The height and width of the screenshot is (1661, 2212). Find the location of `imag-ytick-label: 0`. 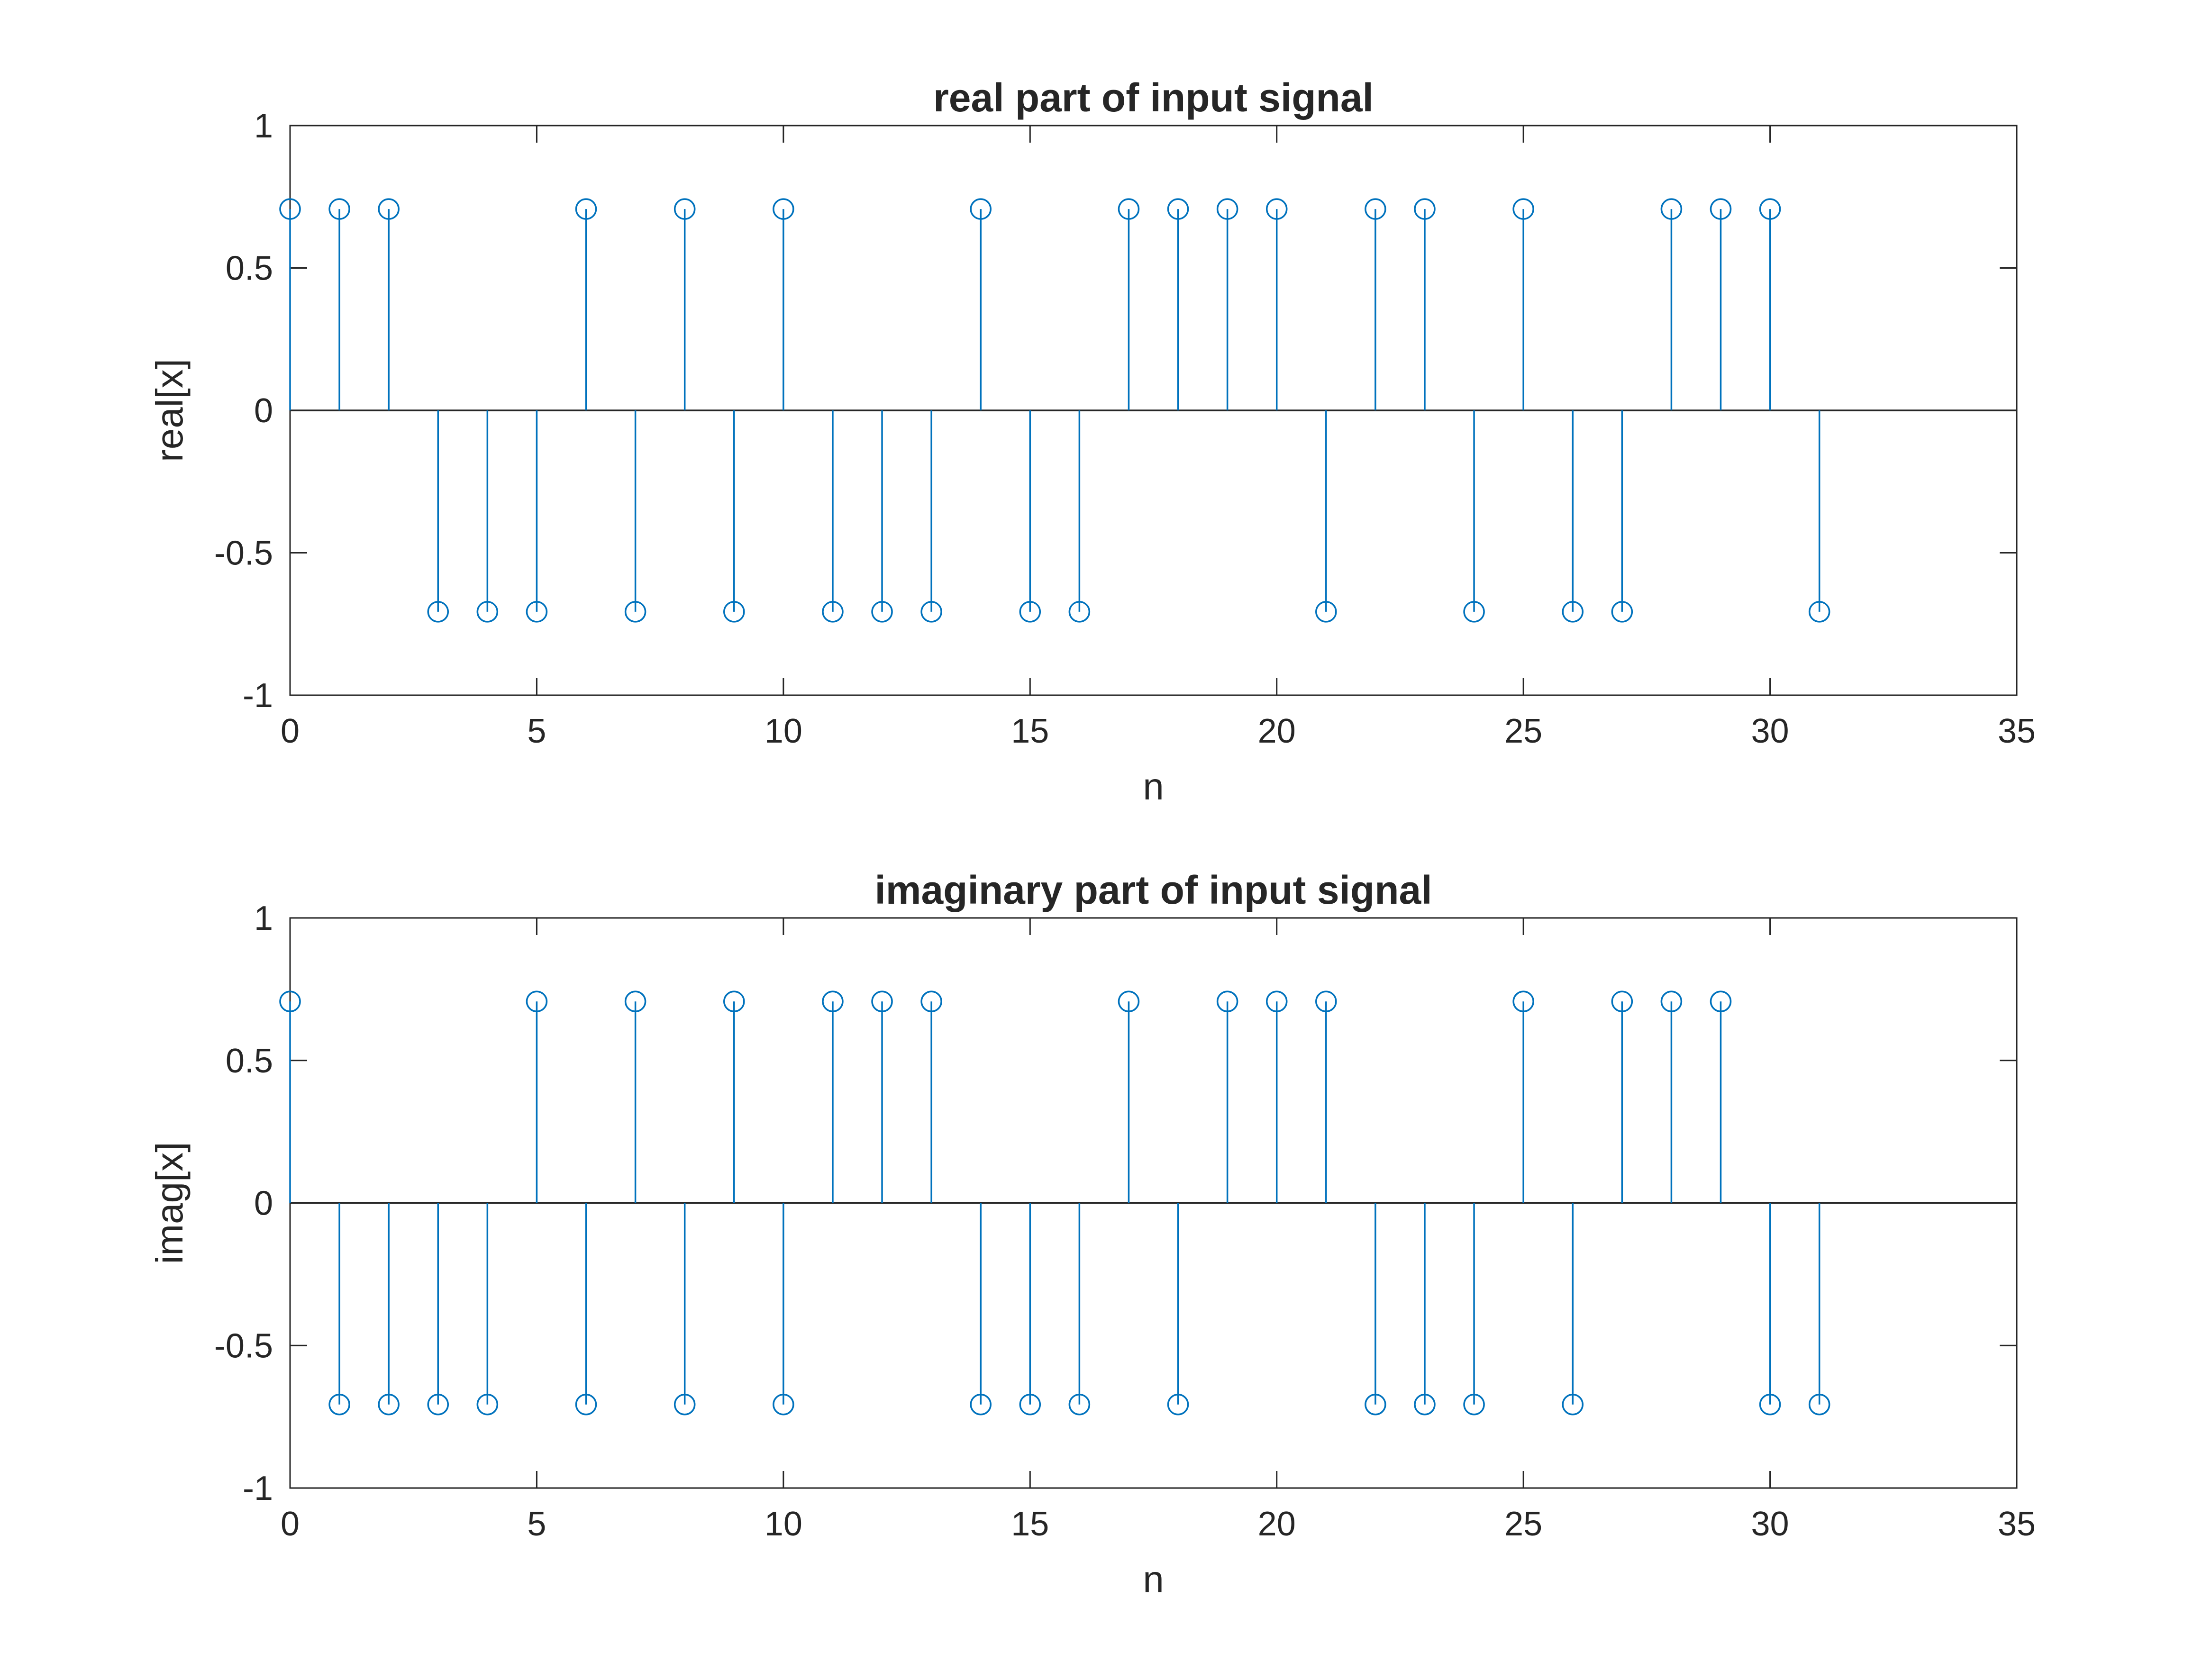

imag-ytick-label: 0 is located at coordinates (263, 1204).